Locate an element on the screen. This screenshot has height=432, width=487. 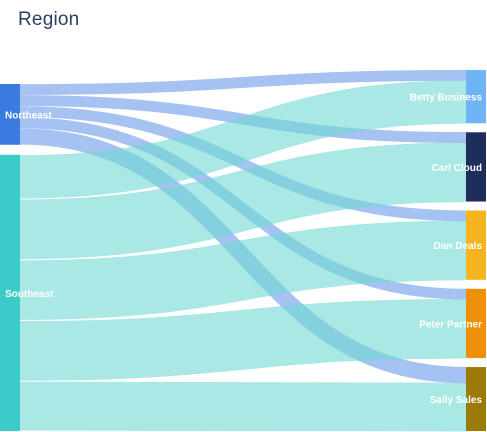
label-dan-deals: Dan Deals is located at coordinates (458, 246).